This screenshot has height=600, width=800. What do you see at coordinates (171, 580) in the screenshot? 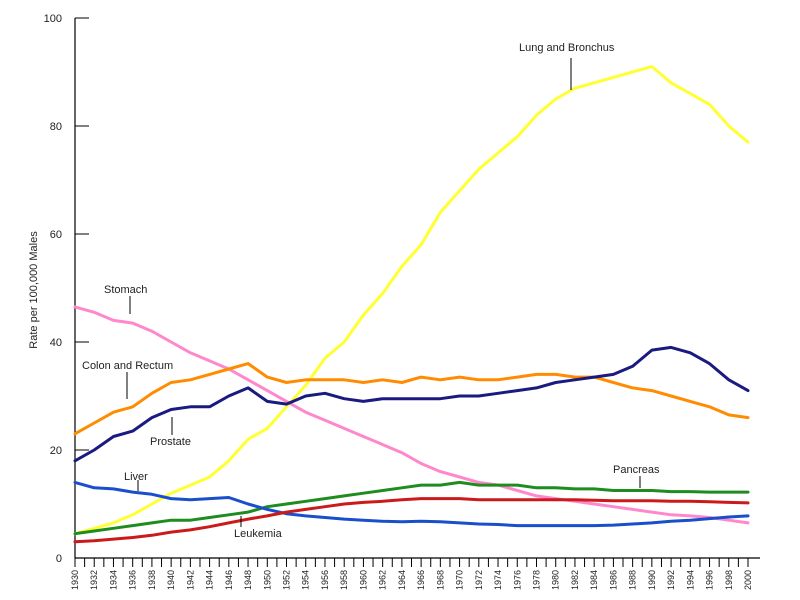
I see `x-tick-label: 1940` at bounding box center [171, 580].